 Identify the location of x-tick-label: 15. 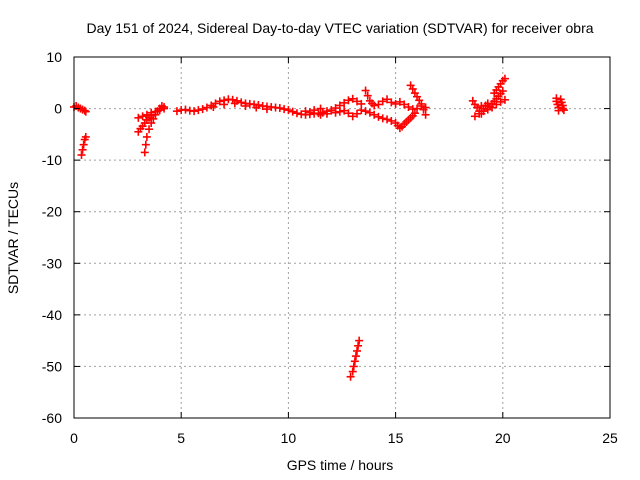
(396, 438).